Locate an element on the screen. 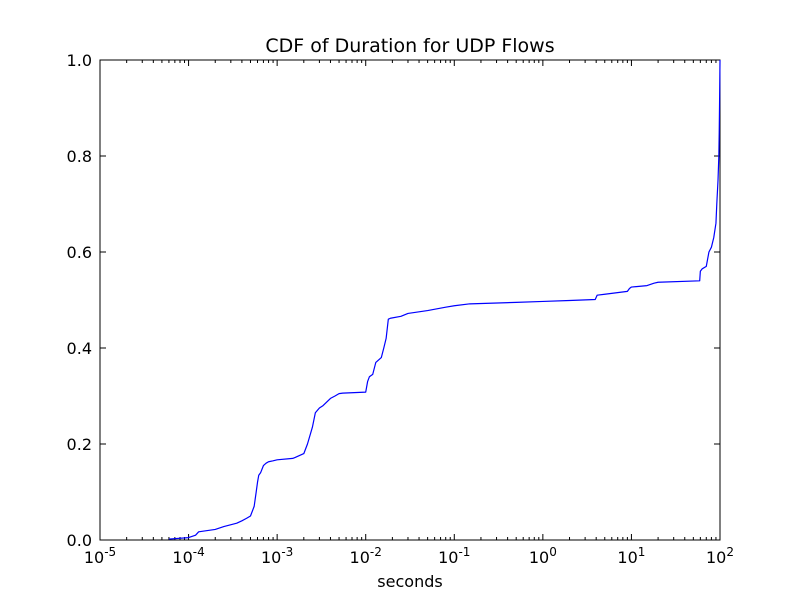 This screenshot has width=800, height=604. x-tick-label: 10¹ is located at coordinates (631, 556).